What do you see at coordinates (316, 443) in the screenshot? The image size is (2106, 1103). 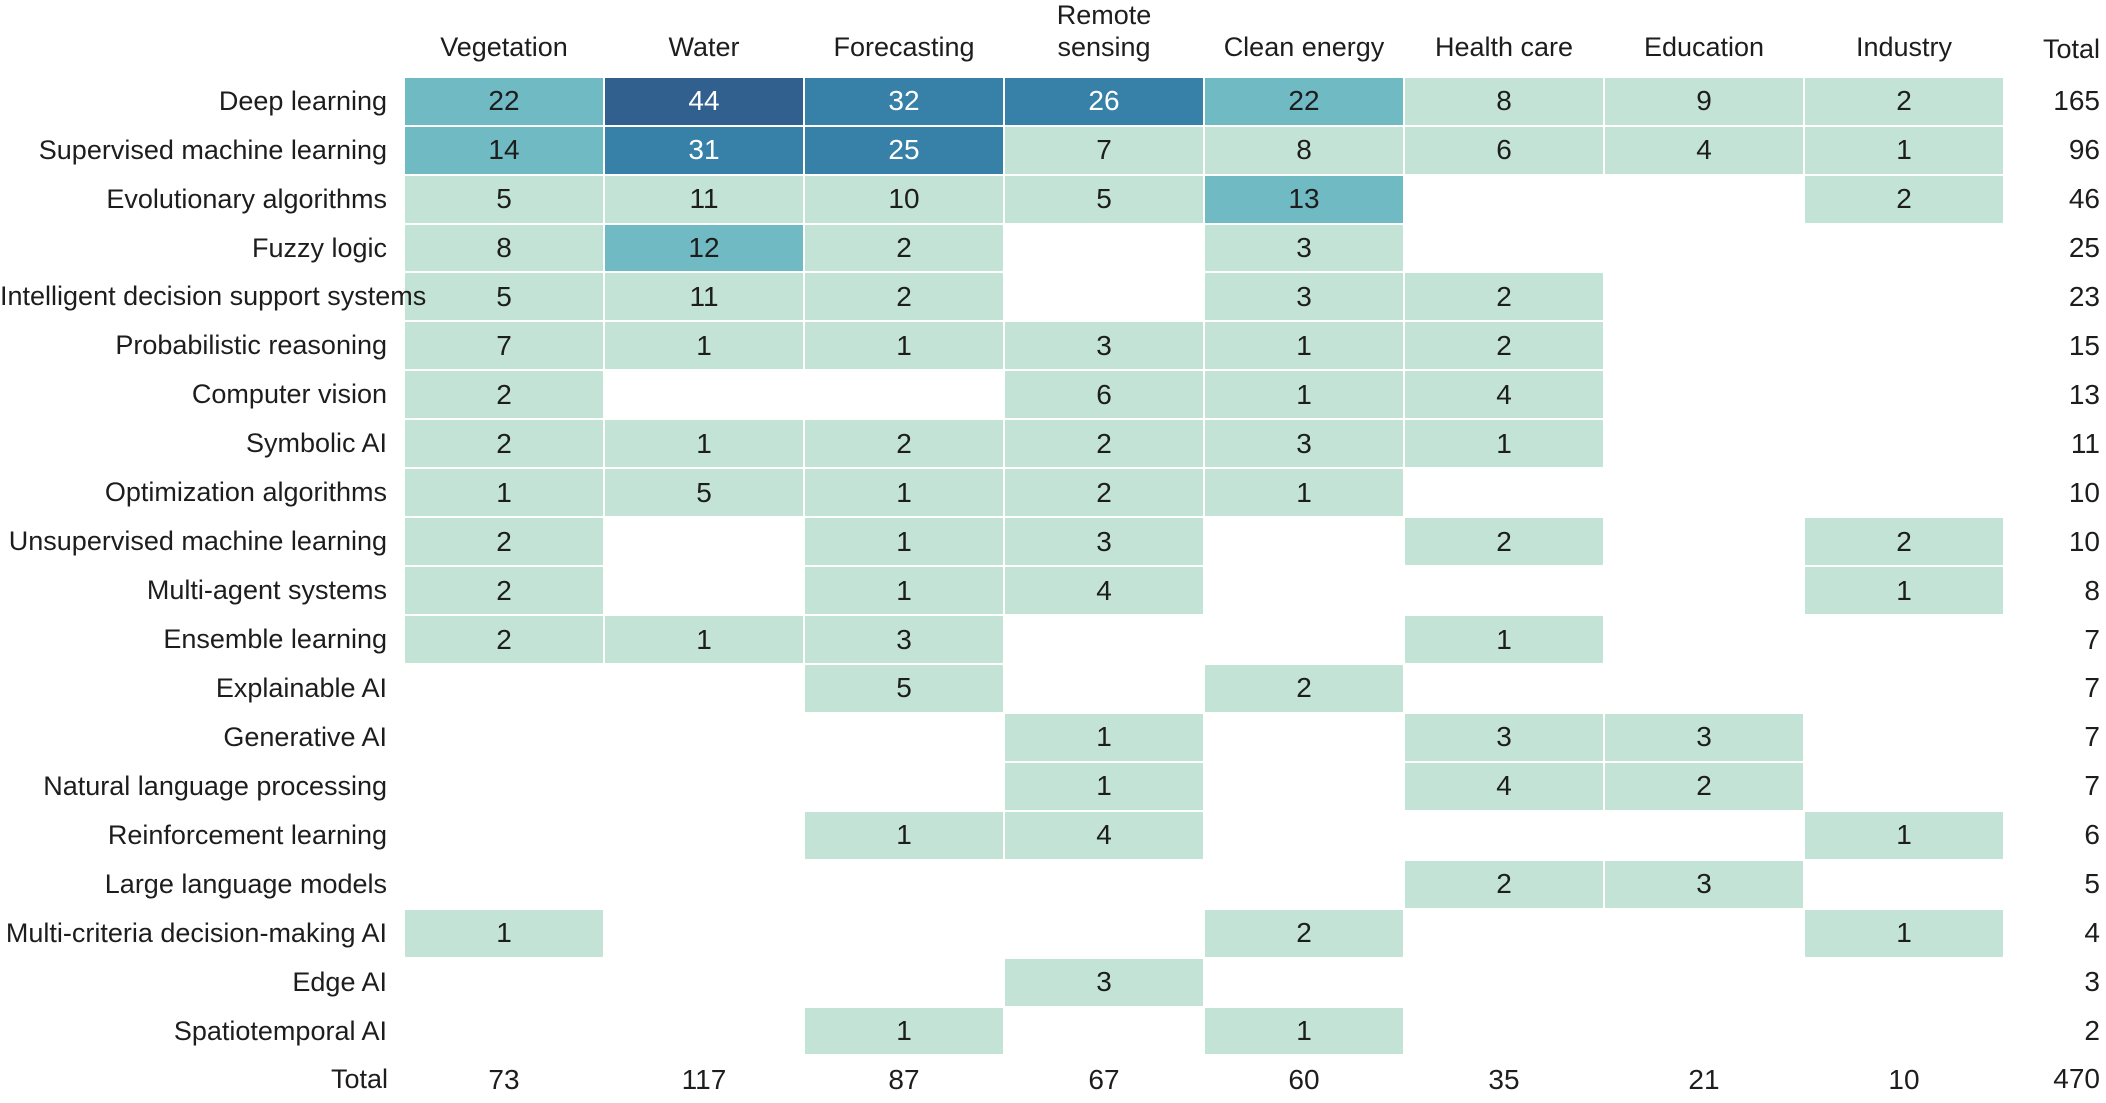 I see `row-label: Symbolic AI` at bounding box center [316, 443].